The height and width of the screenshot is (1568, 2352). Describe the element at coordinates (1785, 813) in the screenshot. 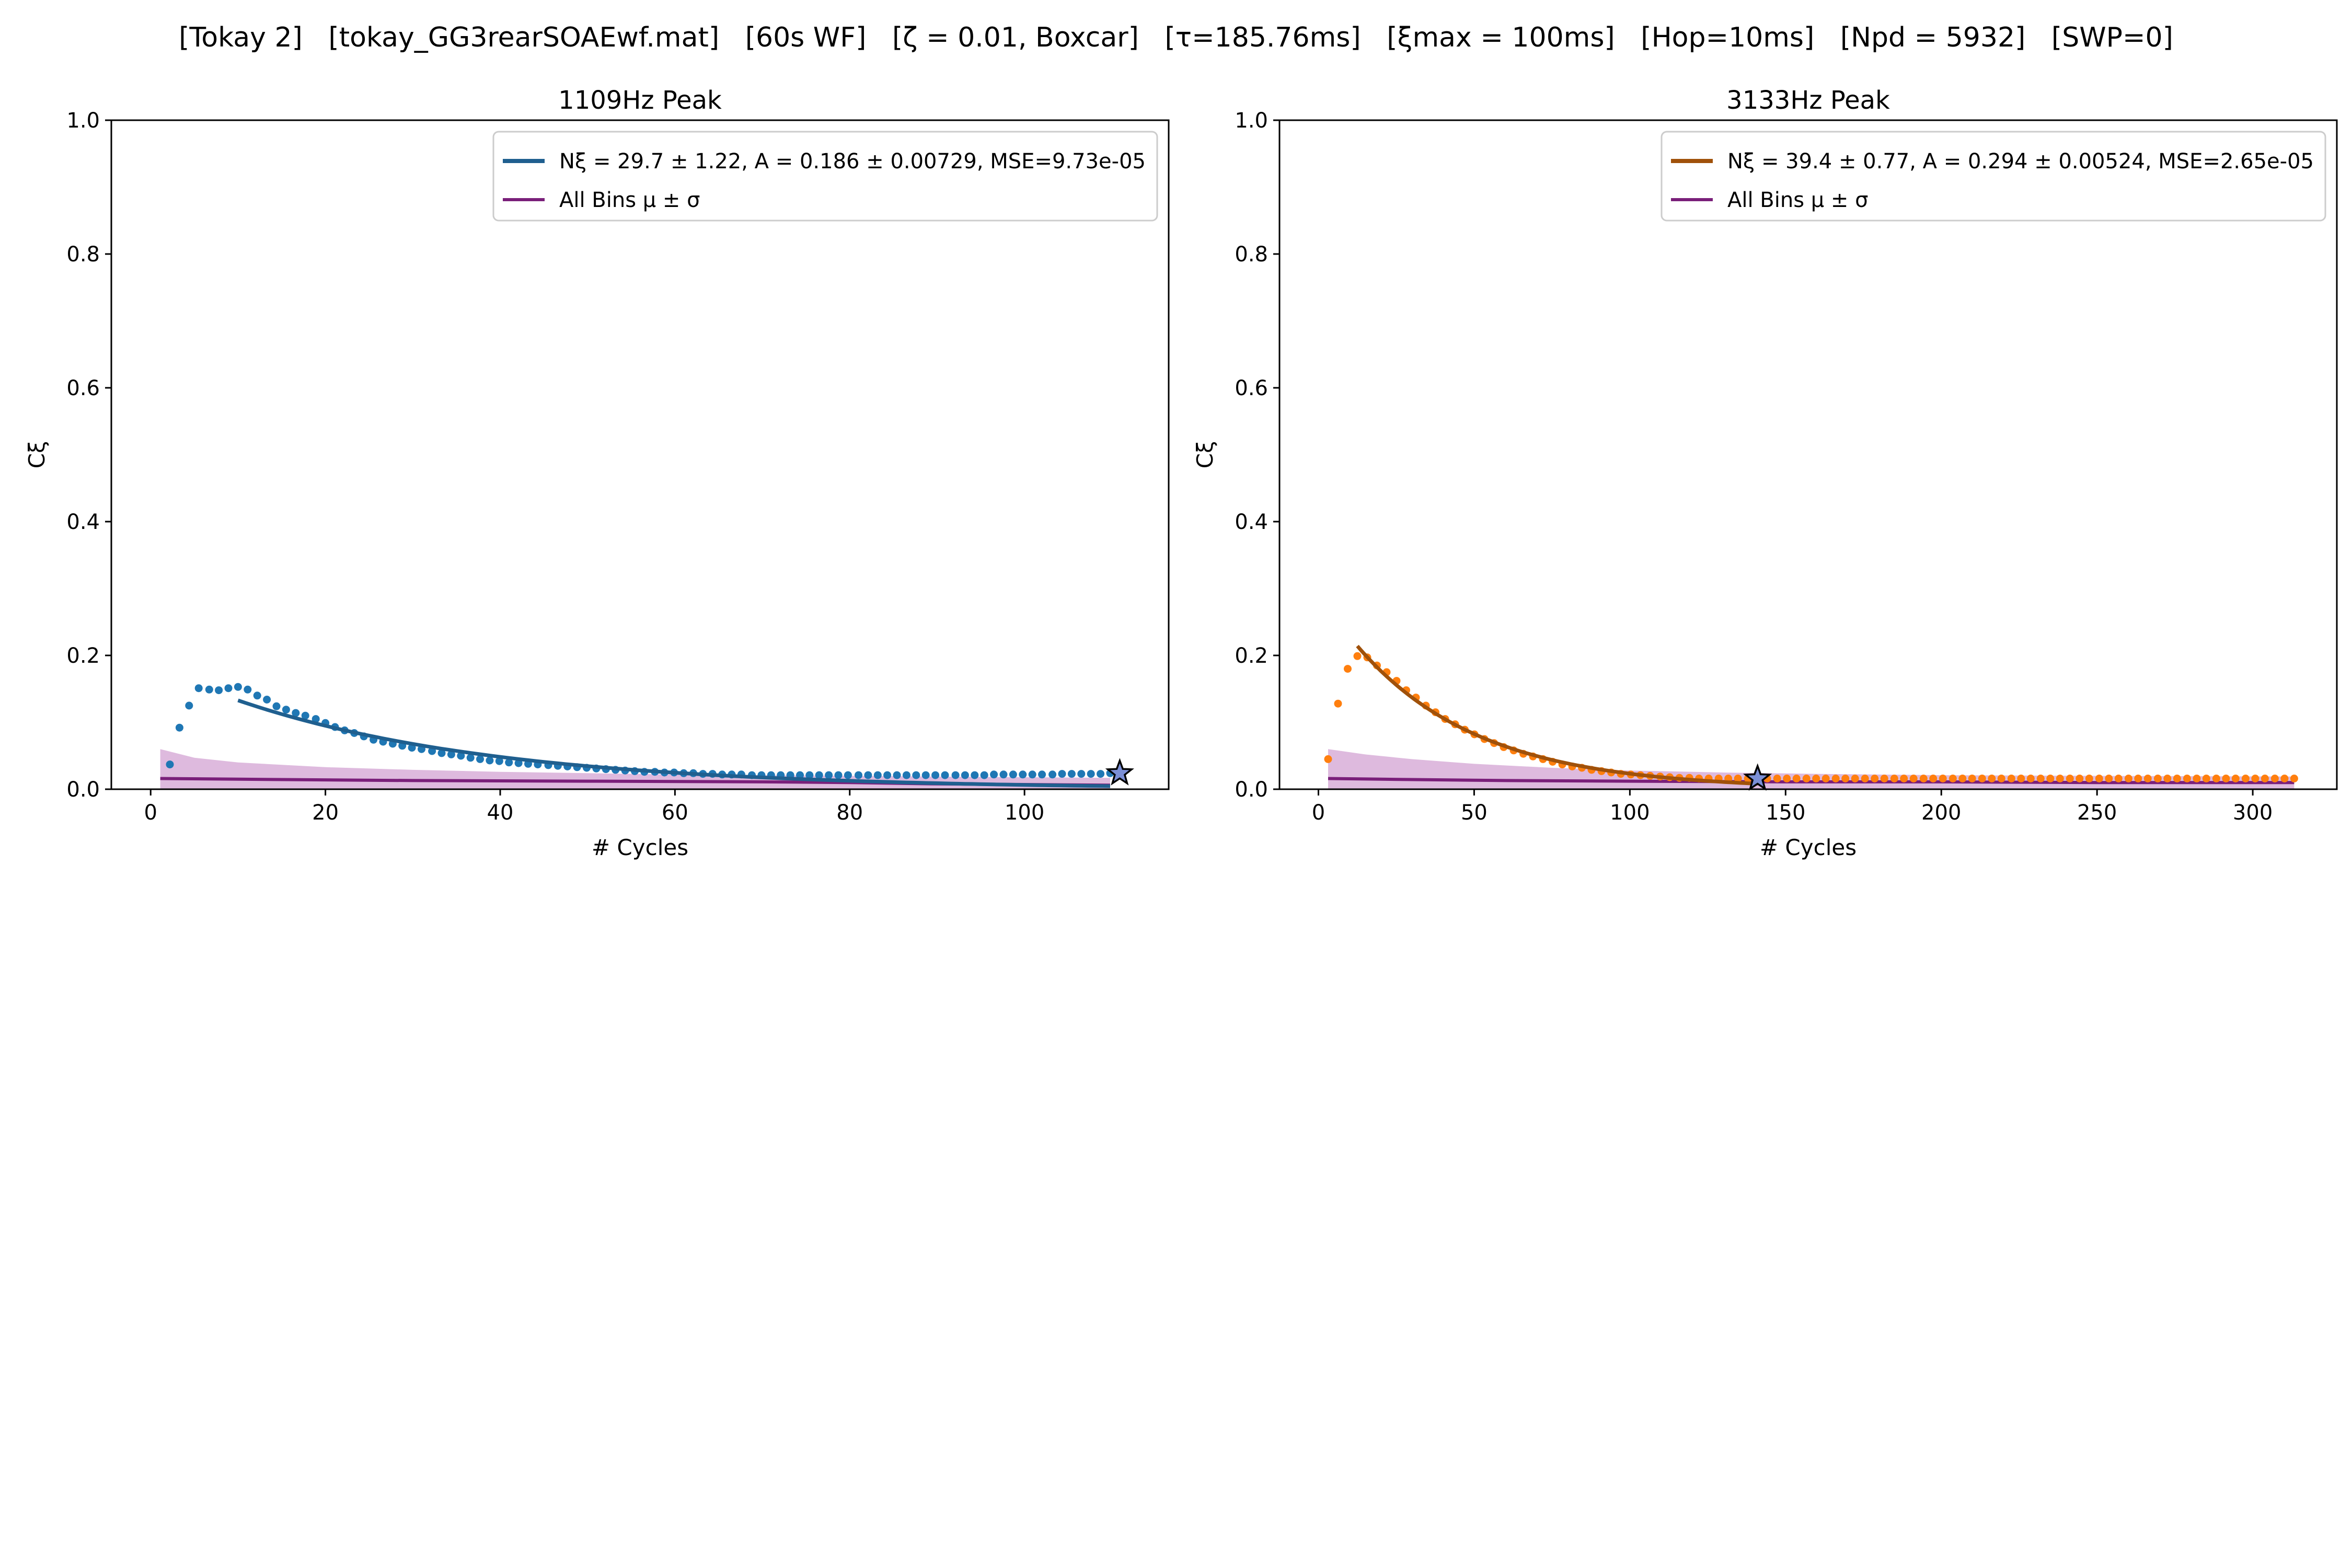

I see `x-tick-label: 150` at that location.